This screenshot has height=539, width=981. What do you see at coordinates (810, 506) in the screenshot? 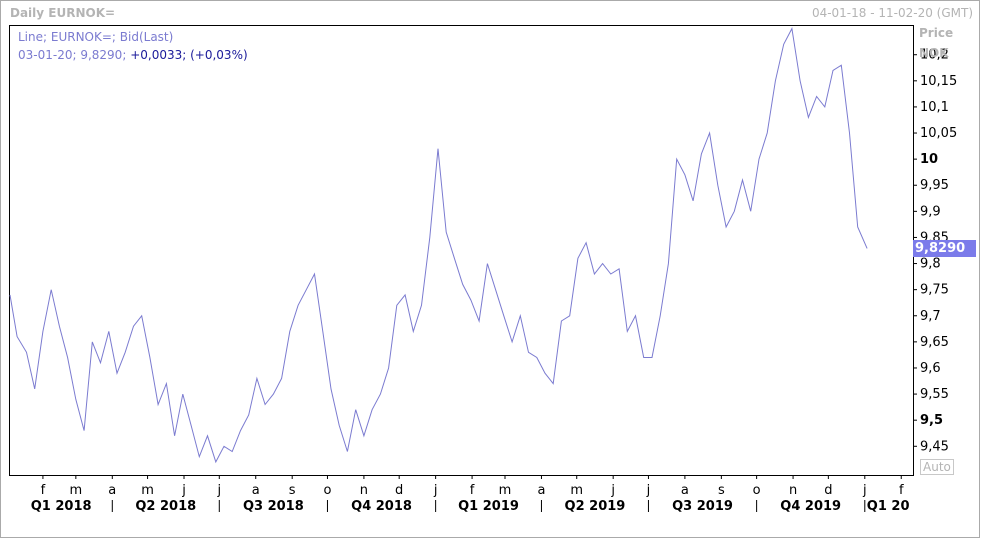
I see `quarter-label: Q4 2019` at bounding box center [810, 506].